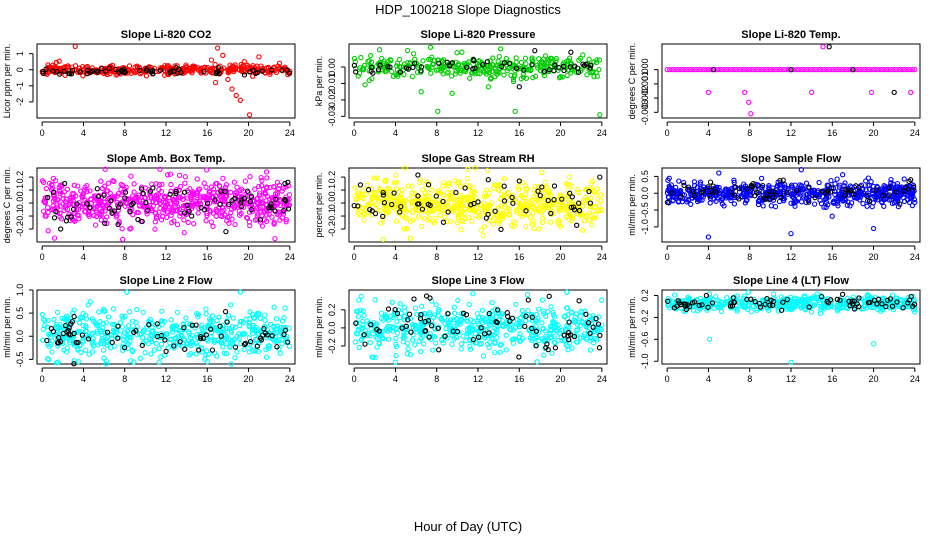 Image resolution: width=936 pixels, height=540 pixels. Describe the element at coordinates (645, 193) in the screenshot. I see `y-tick-label: 0.0` at that location.